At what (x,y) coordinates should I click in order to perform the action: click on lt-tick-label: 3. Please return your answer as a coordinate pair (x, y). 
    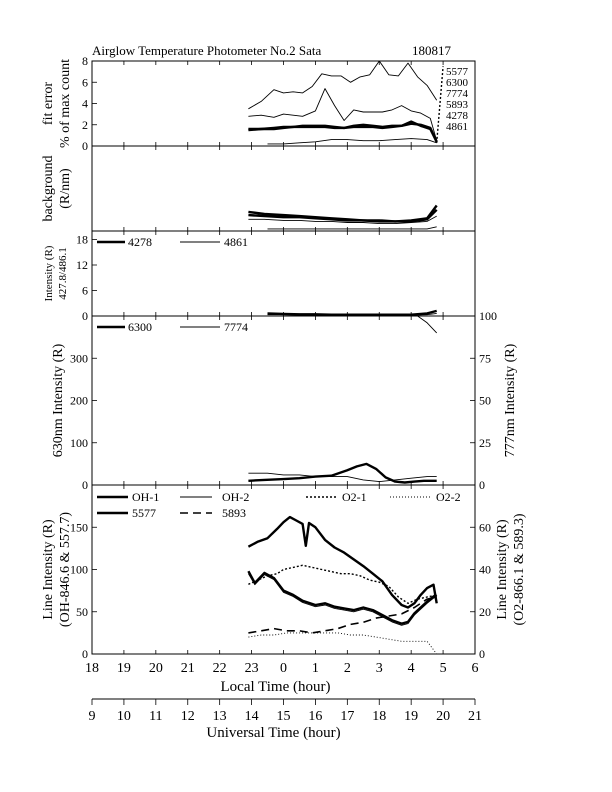
    Looking at the image, I should click on (379, 668).